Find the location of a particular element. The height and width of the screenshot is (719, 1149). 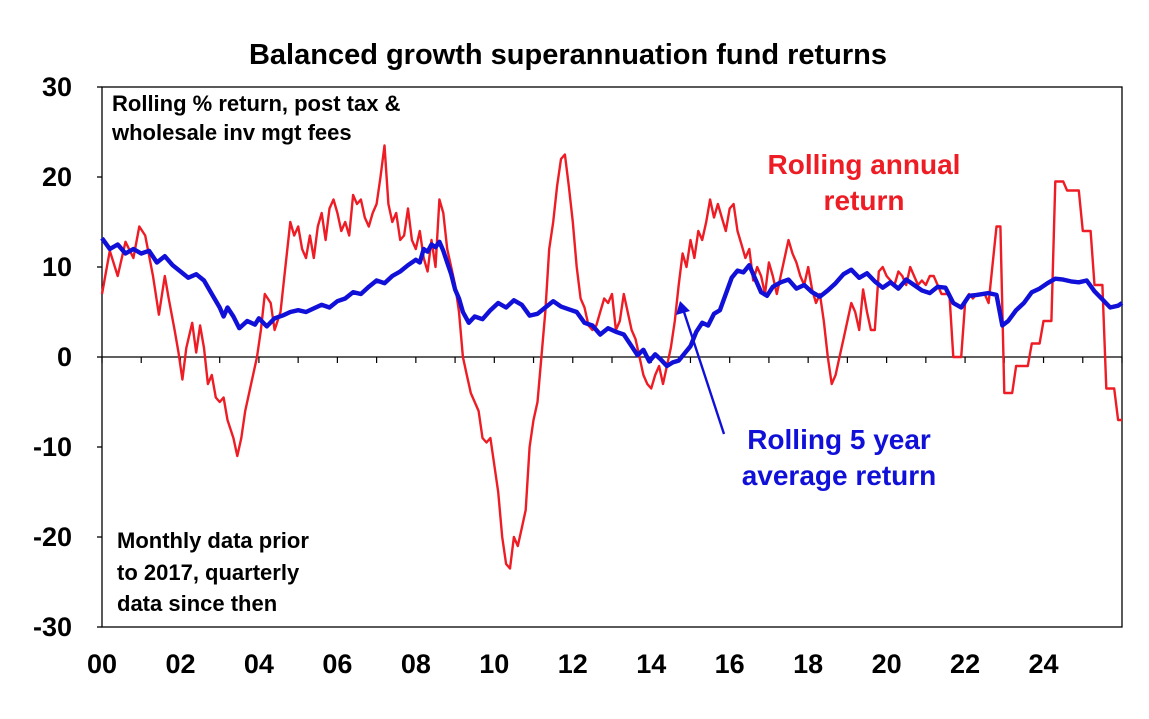

label-rolling-5yr-line-1: Rolling 5 year is located at coordinates (839, 439).